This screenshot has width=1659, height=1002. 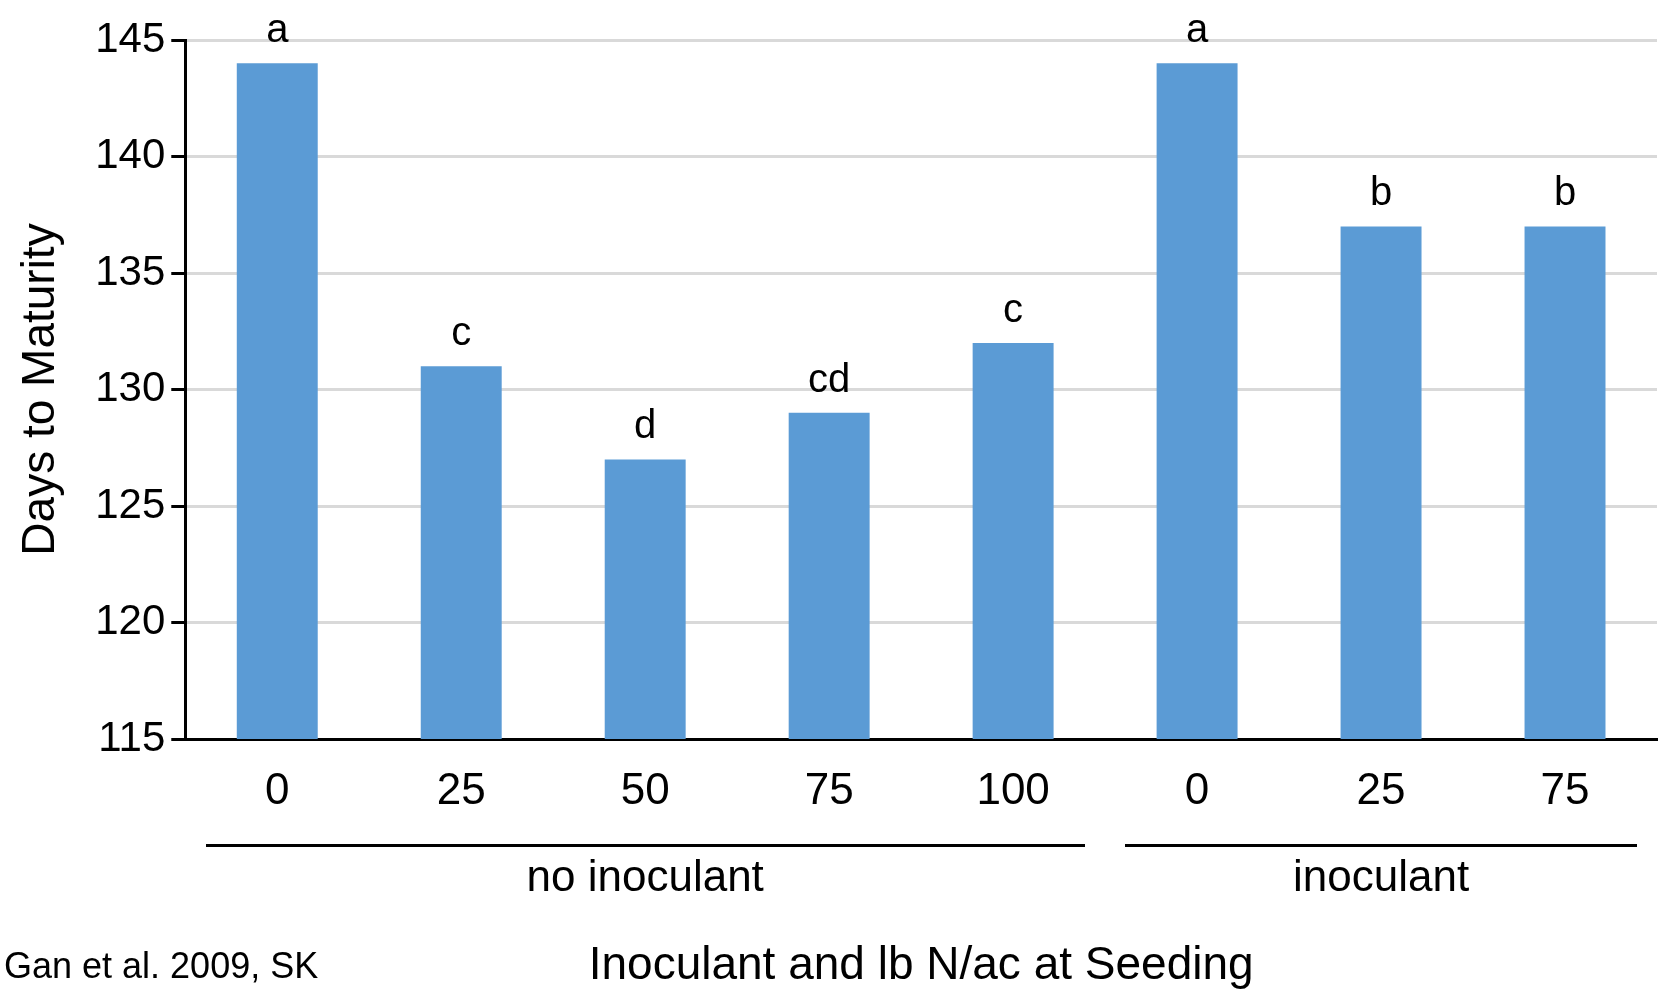 I want to click on x-tick-label: 100, so click(x=1013, y=788).